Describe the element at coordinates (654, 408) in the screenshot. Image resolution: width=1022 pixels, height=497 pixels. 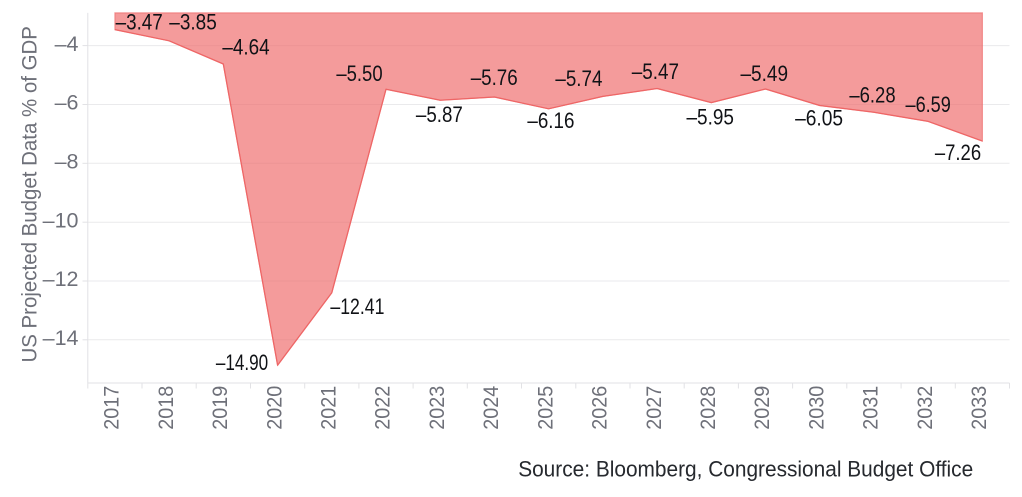
I see `svg-text: 2027` at that location.